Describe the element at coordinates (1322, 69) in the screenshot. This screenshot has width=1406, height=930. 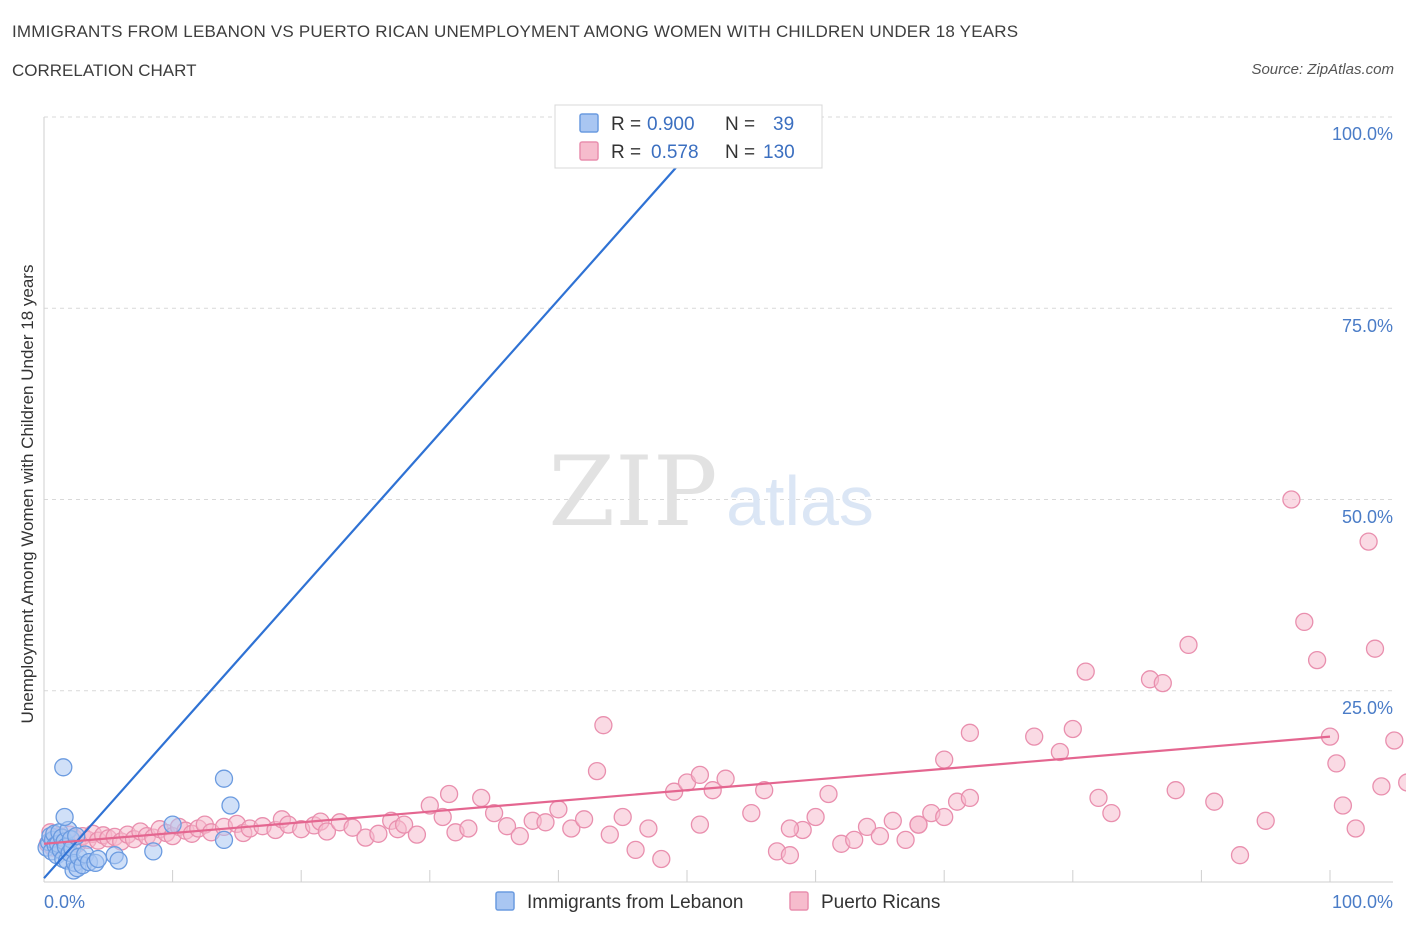
I see `source-credit: Source: ZipAtlas.com` at that location.